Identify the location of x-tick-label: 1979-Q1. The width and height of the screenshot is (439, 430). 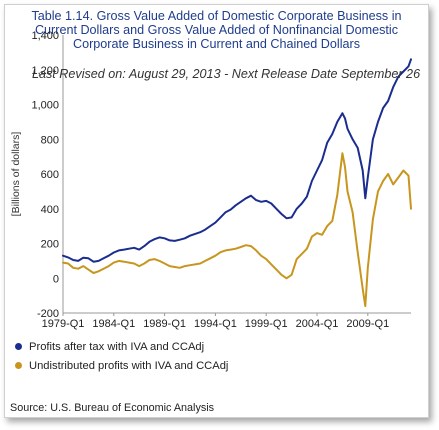
(63, 324).